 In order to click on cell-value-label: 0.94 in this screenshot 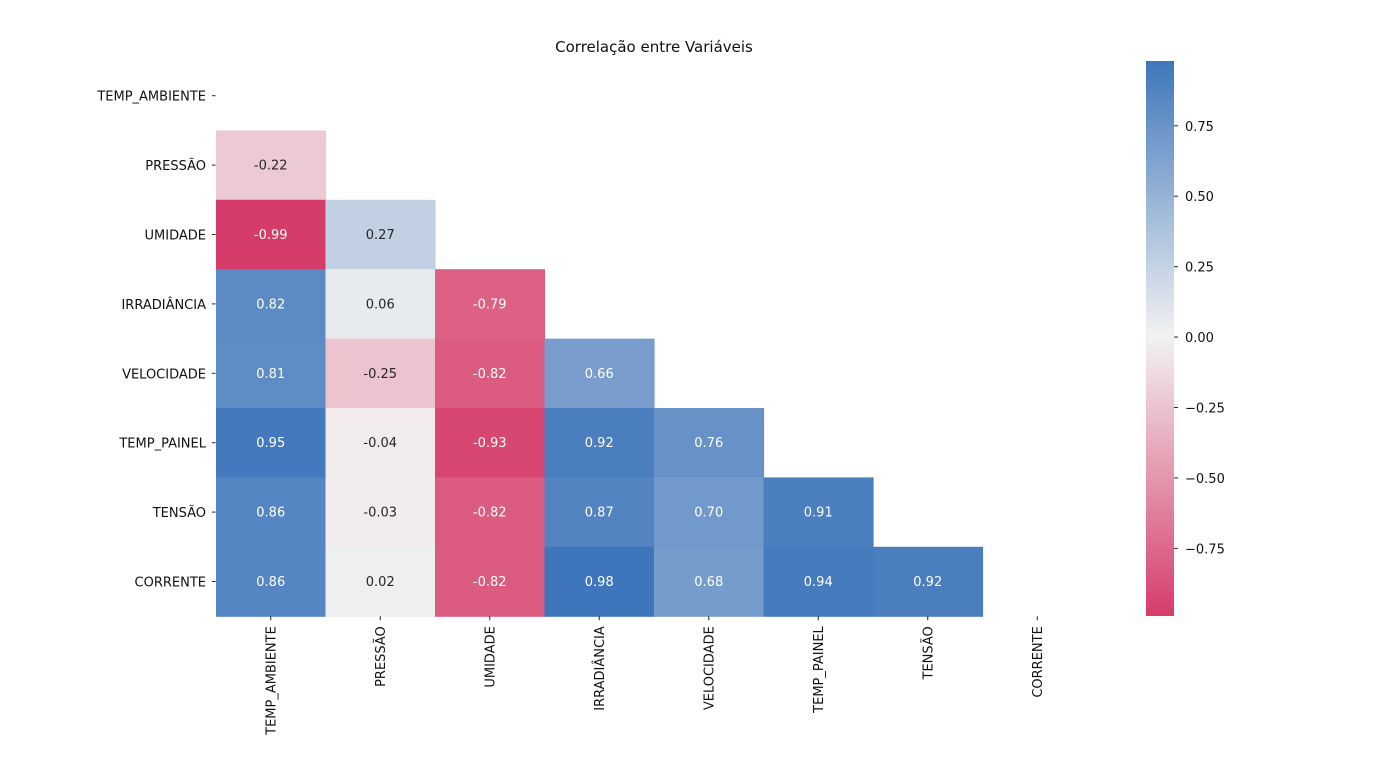, I will do `click(818, 582)`.